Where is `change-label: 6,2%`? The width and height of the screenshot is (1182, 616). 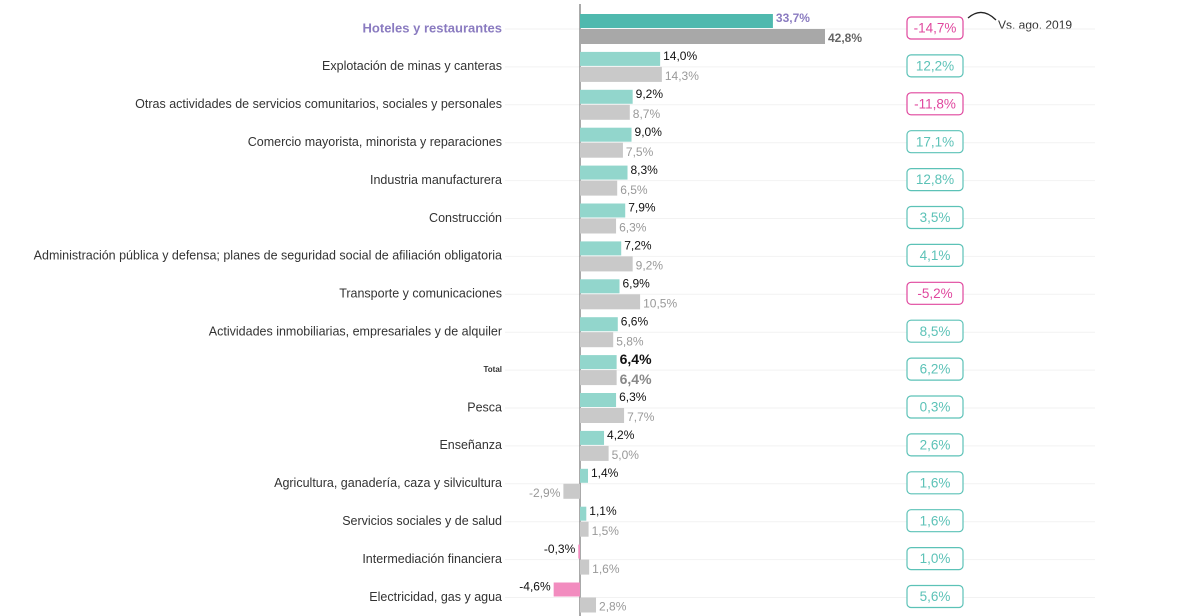
change-label: 6,2% is located at coordinates (935, 369).